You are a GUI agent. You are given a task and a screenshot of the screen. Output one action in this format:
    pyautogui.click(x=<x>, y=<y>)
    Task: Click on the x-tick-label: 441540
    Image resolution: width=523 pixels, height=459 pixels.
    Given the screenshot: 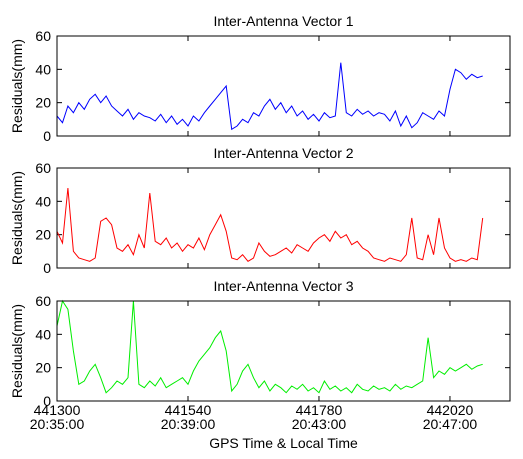 What is the action you would take?
    pyautogui.click(x=188, y=410)
    